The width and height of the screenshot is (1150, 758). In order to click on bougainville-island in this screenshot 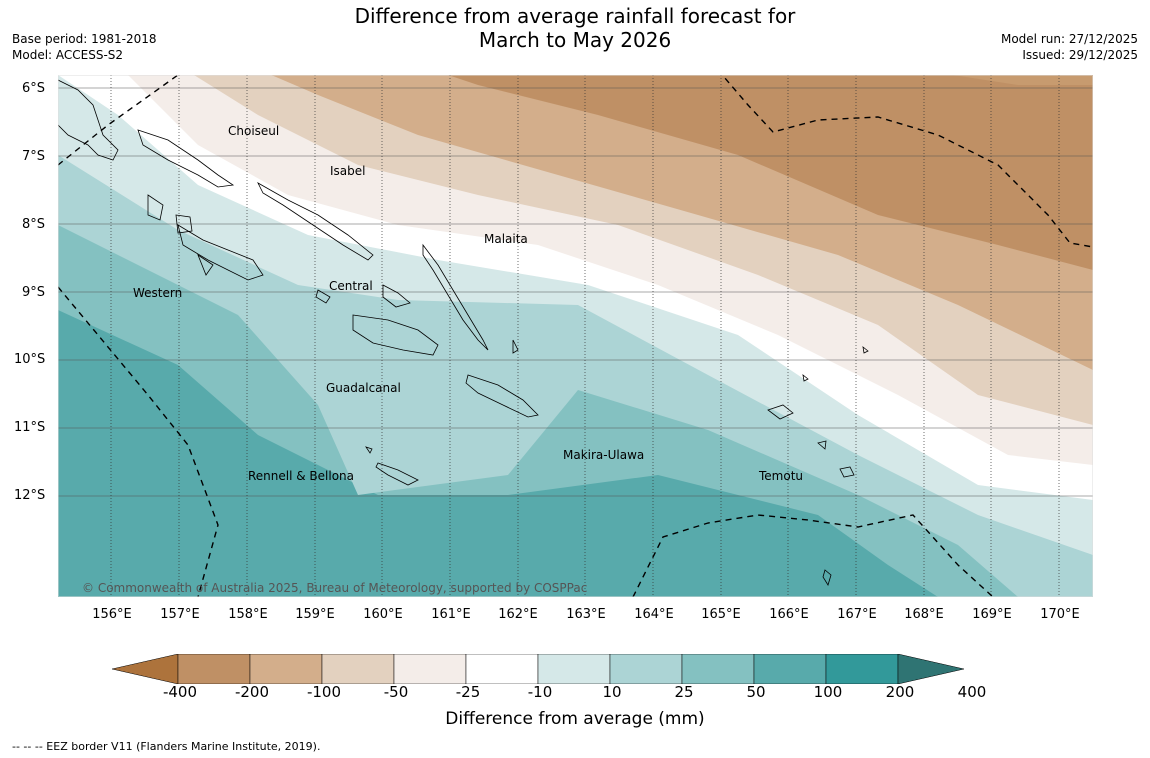, I will do `click(88, 120)`.